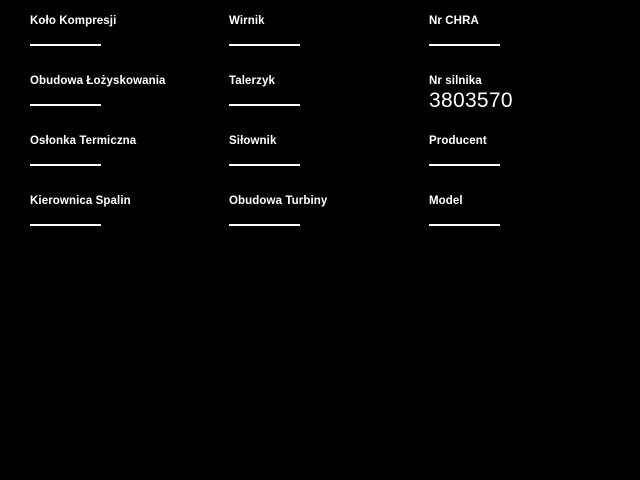 The width and height of the screenshot is (640, 480). I want to click on field-group-silownik: Siłownik, so click(324, 164).